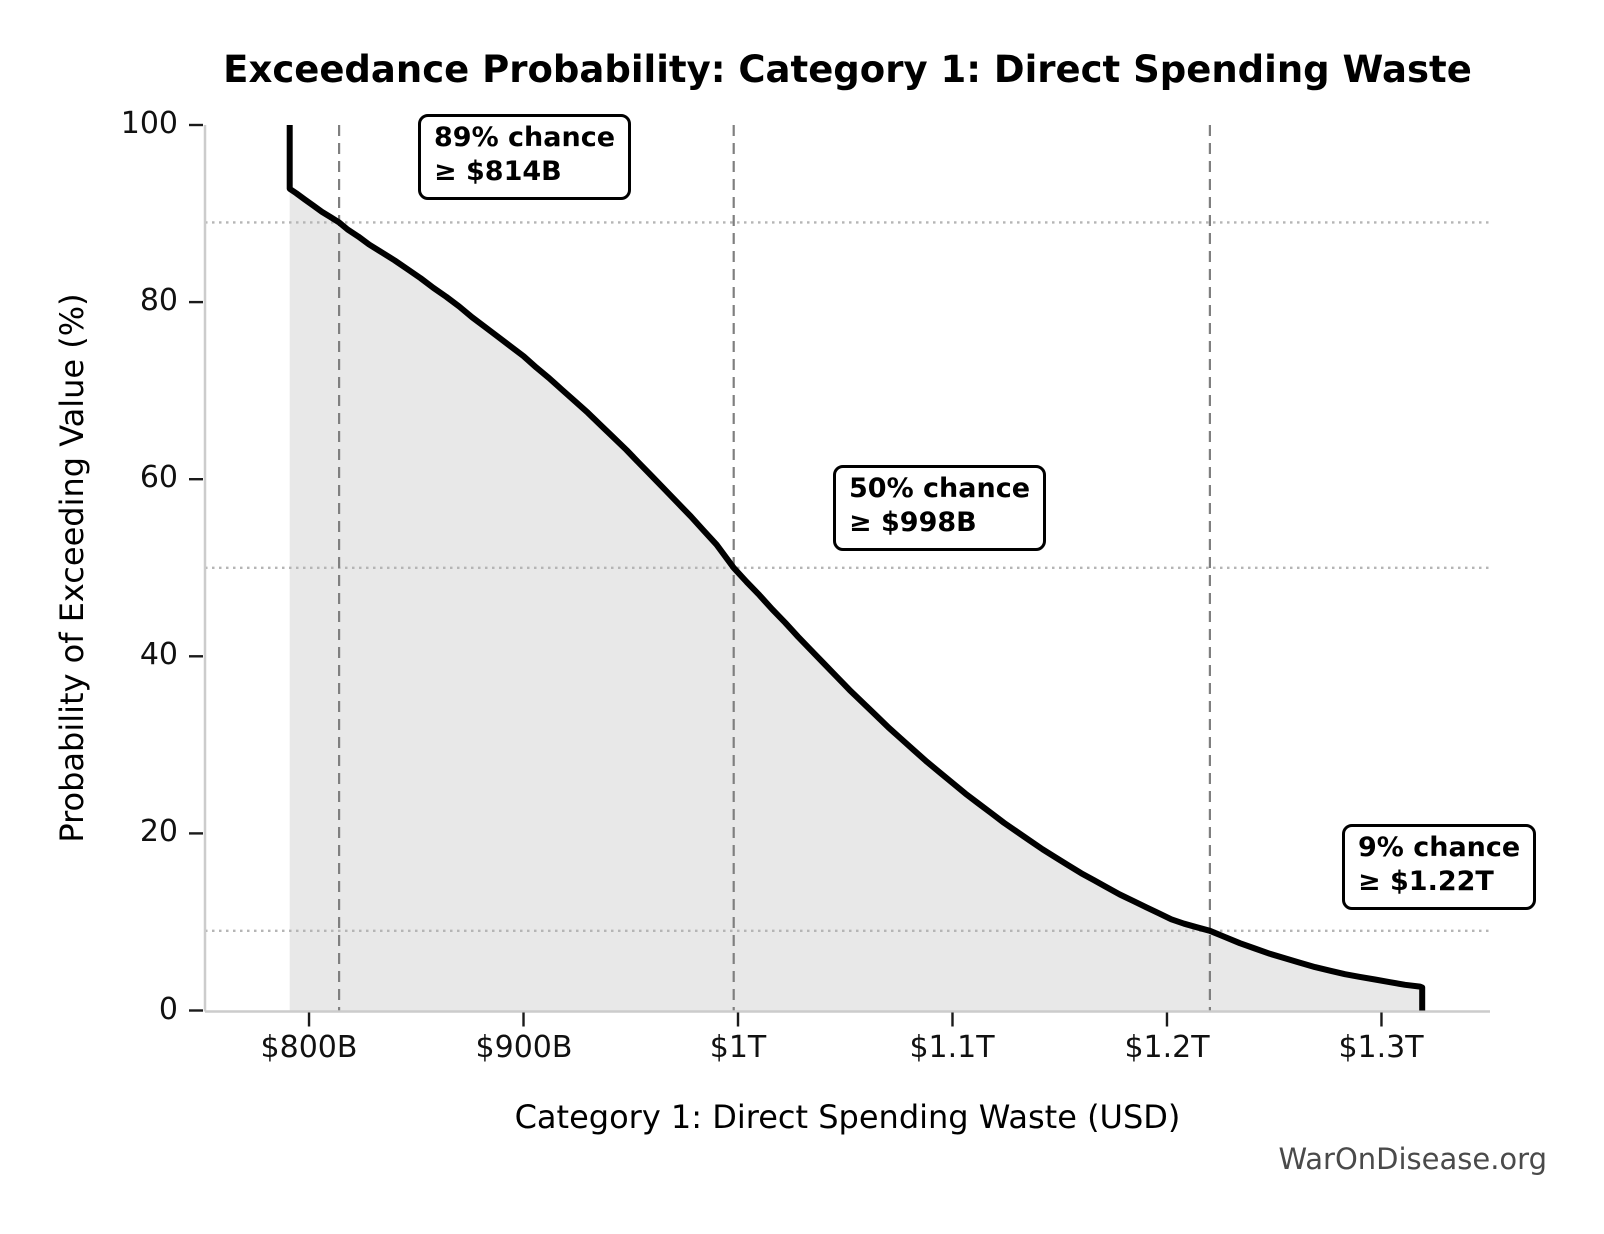 Image resolution: width=1604 pixels, height=1234 pixels. Describe the element at coordinates (1439, 847) in the screenshot. I see `annotation-chance-text: 9% chance` at that location.